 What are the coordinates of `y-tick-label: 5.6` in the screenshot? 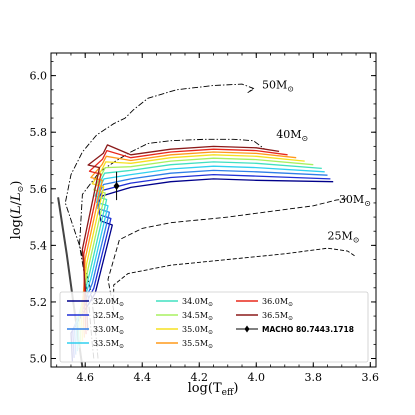 It's located at (39, 189).